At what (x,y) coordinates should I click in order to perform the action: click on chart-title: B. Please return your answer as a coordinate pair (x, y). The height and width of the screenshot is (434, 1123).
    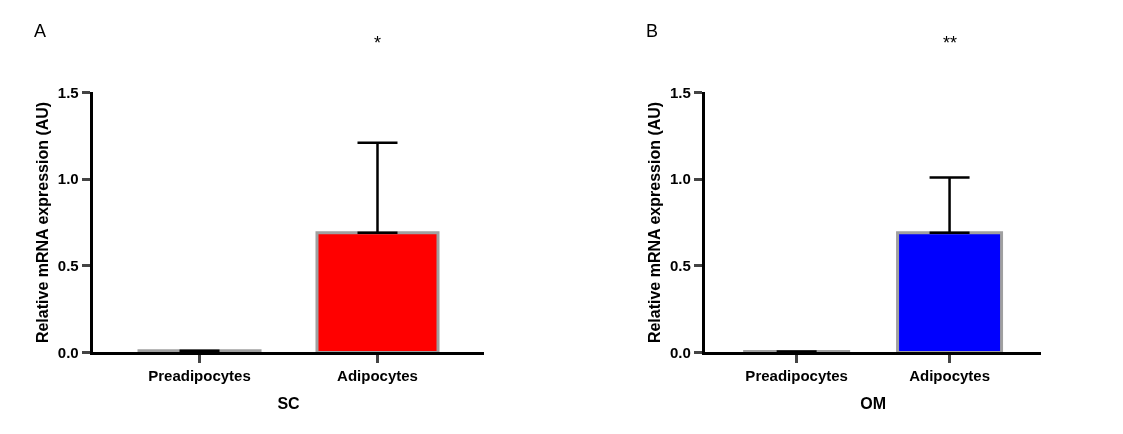
    Looking at the image, I should click on (652, 31).